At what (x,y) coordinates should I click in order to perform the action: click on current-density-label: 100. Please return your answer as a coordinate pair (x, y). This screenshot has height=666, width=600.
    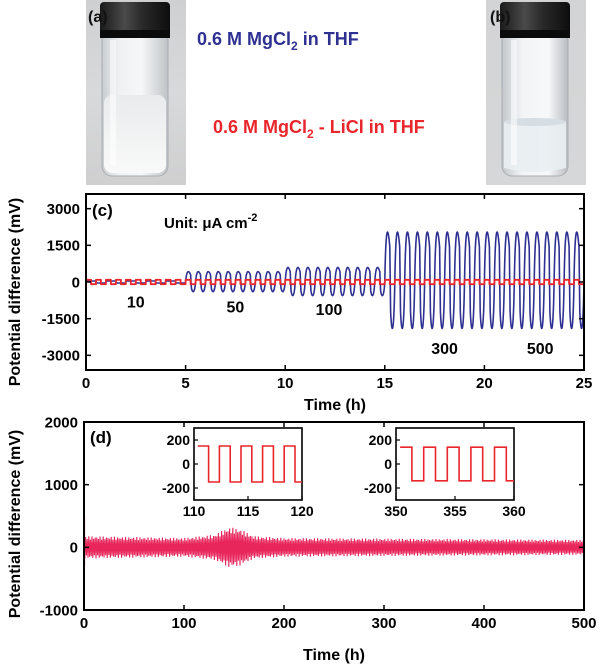
    Looking at the image, I should click on (329, 310).